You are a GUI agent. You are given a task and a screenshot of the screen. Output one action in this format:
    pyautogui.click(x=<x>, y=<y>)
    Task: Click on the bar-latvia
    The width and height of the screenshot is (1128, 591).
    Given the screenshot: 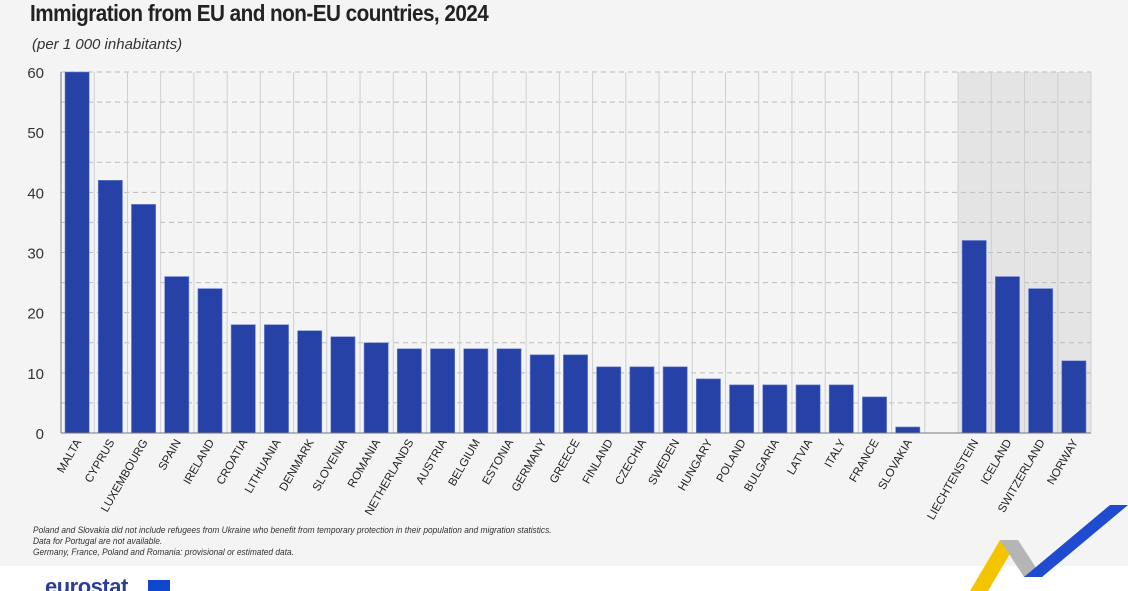 What is the action you would take?
    pyautogui.click(x=808, y=409)
    